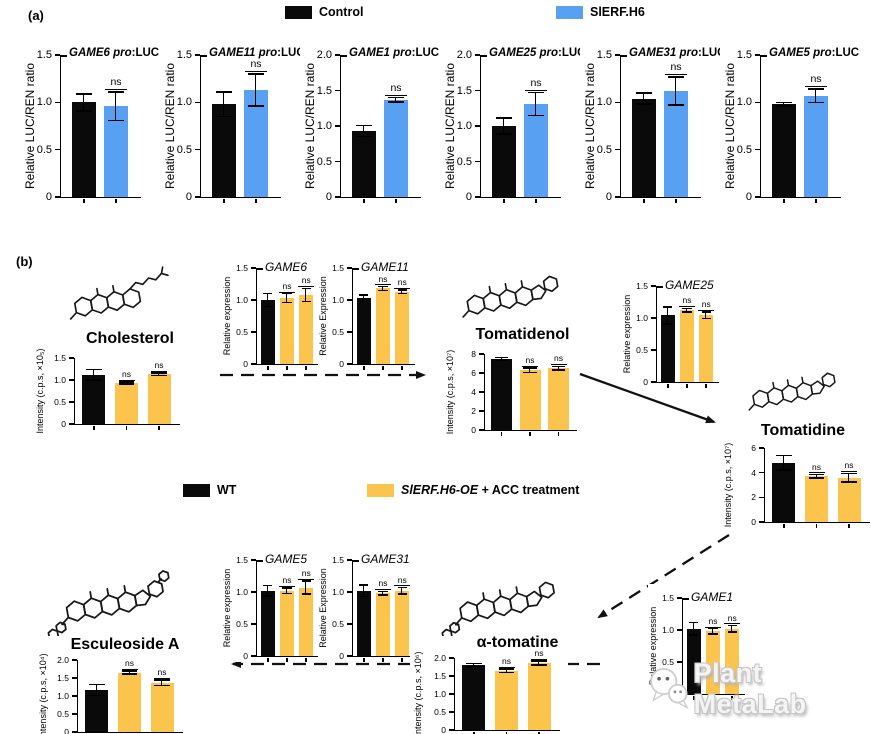  What do you see at coordinates (145, 53) in the screenshot?
I see `chart-title-suffix: :LUC` at bounding box center [145, 53].